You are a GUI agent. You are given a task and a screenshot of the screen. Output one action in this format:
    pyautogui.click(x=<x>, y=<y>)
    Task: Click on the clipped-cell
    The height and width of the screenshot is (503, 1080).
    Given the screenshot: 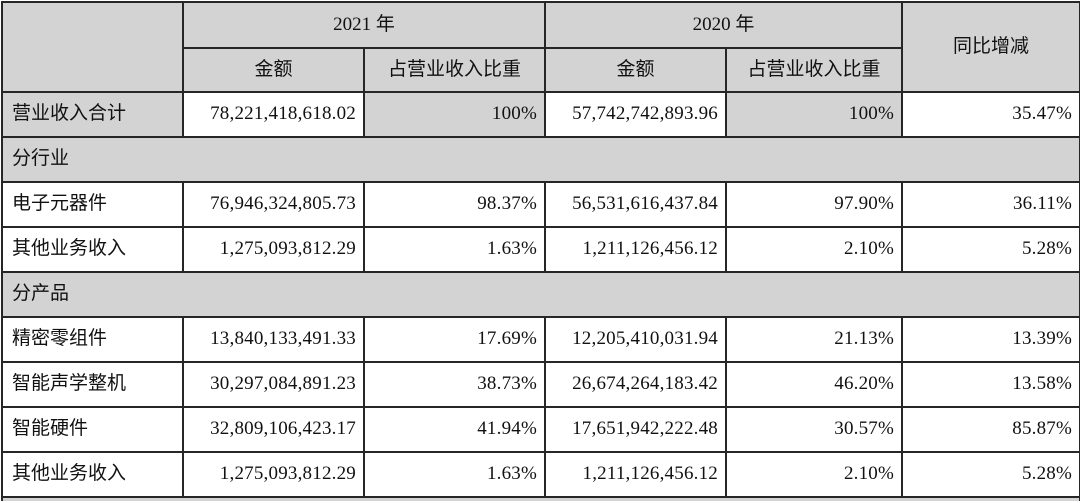 What is the action you would take?
    pyautogui.click(x=540, y=498)
    